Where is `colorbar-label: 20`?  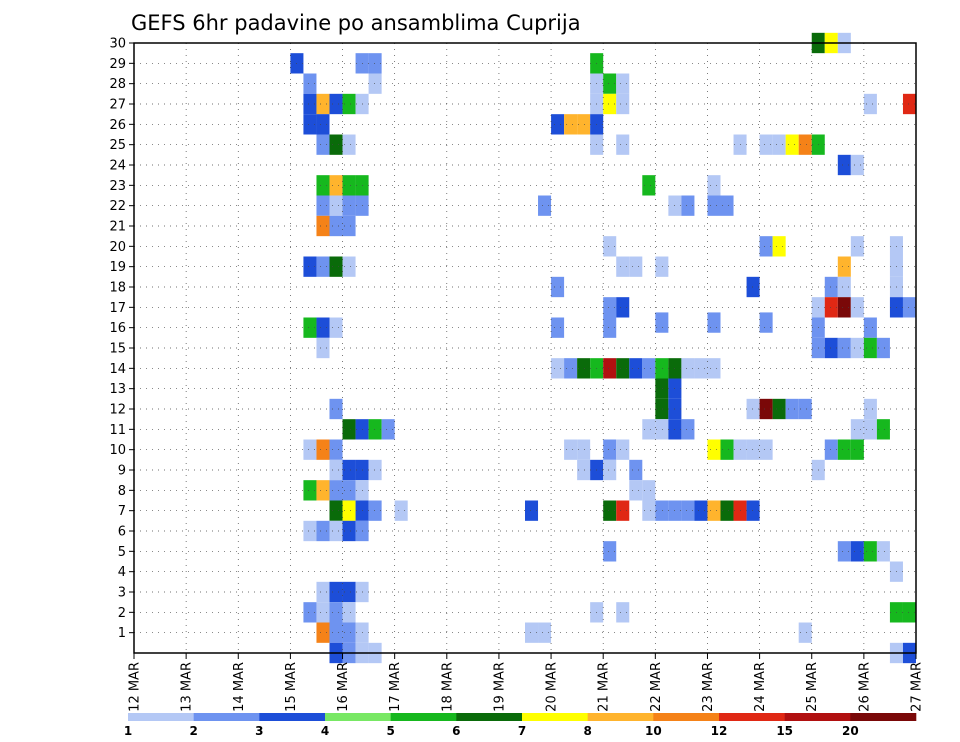
colorbar-label: 20 is located at coordinates (850, 731).